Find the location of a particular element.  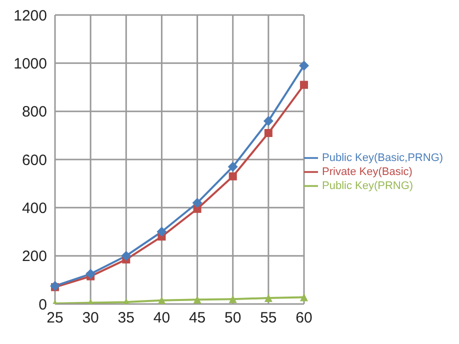

y-tick-label: 1000 is located at coordinates (30, 63).